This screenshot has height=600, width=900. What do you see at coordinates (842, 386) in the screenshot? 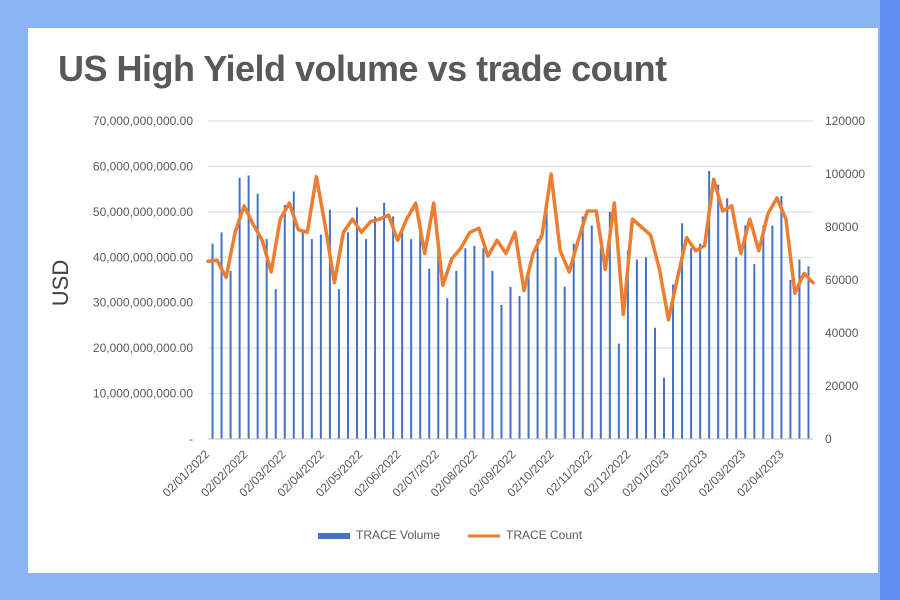
I see `y2-tick-label: 20000` at bounding box center [842, 386].